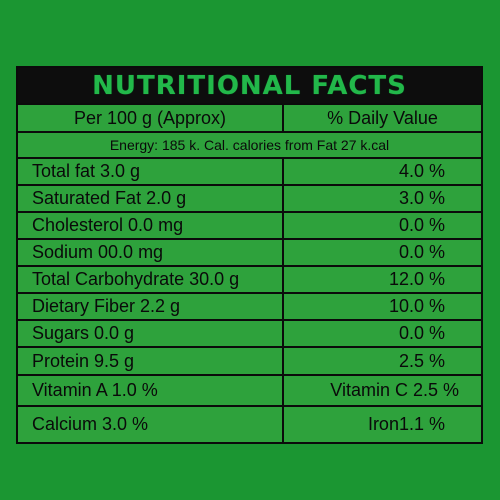 The image size is (500, 500). Describe the element at coordinates (83, 360) in the screenshot. I see `nutrient-name: Protein 9.5 g` at that location.